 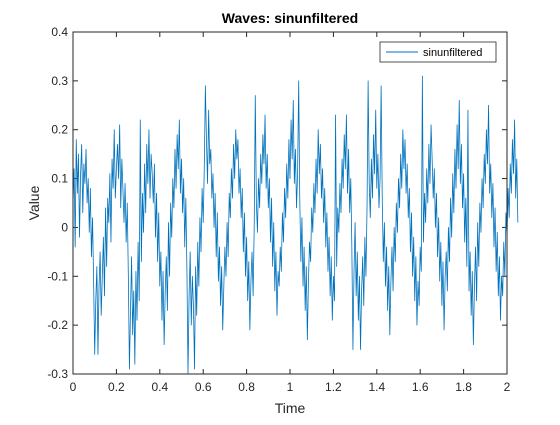 What do you see at coordinates (57, 325) in the screenshot?
I see `y-tick-label: -0.2` at bounding box center [57, 325].